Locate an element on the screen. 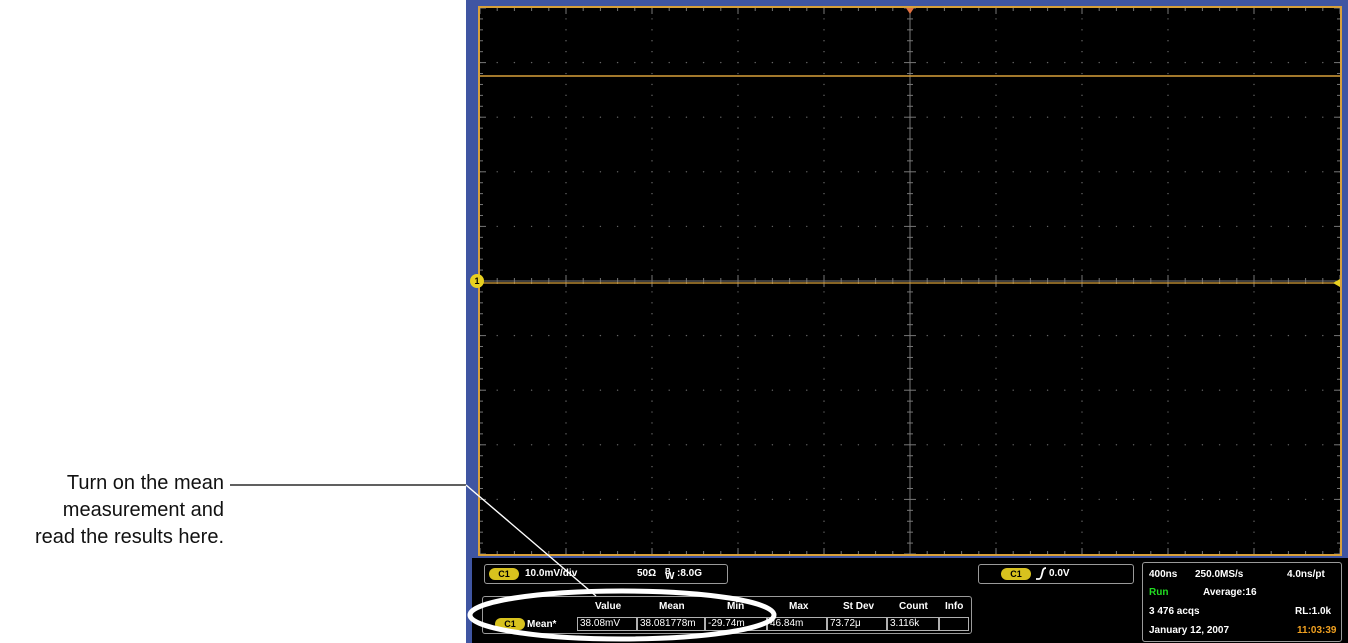 Image resolution: width=1348 pixels, height=643 pixels. highlight-ellipse is located at coordinates (622, 615).